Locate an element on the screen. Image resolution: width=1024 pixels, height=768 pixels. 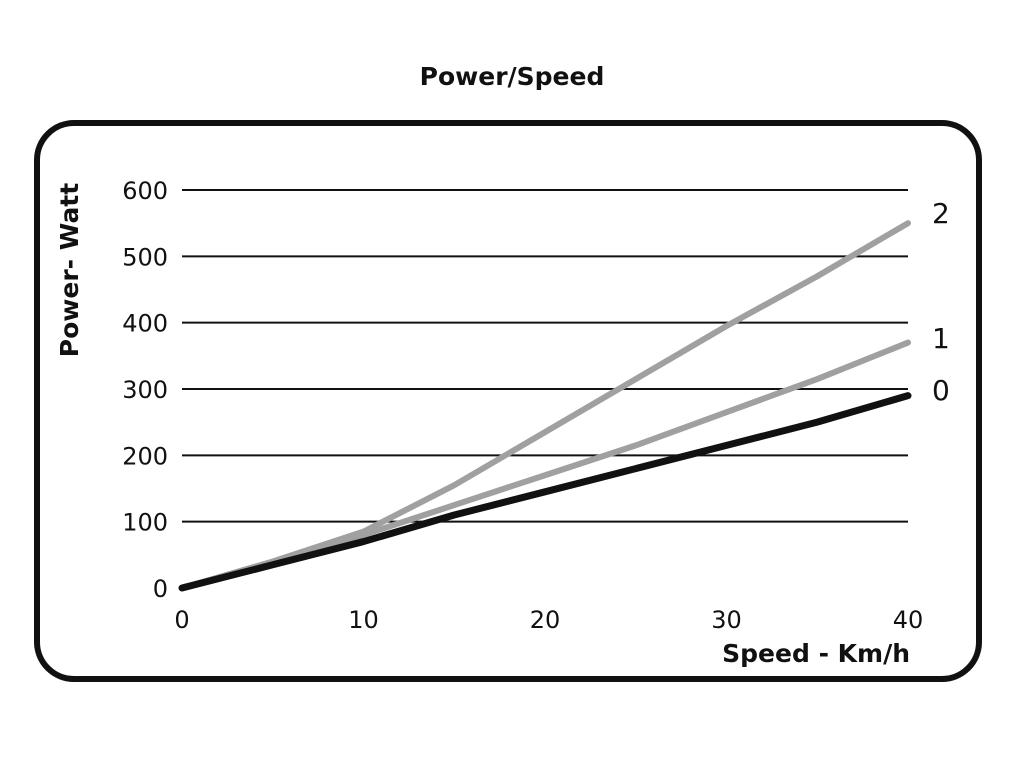
y-tick-label: 300 is located at coordinates (145, 390).